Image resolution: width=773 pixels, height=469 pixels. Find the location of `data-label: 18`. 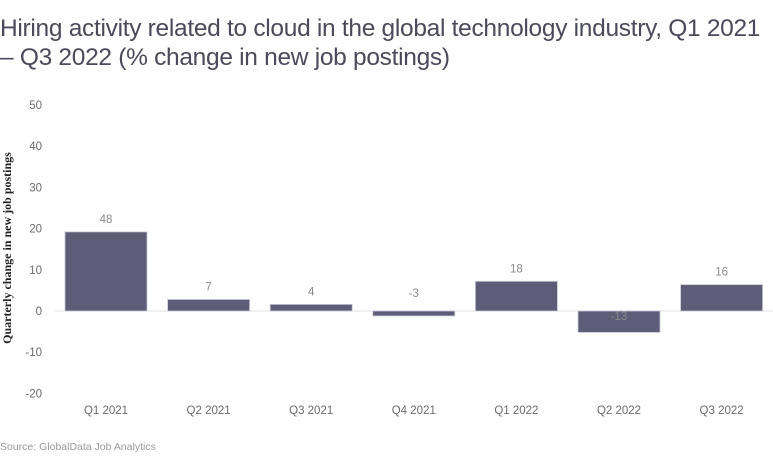

data-label: 18 is located at coordinates (516, 269).